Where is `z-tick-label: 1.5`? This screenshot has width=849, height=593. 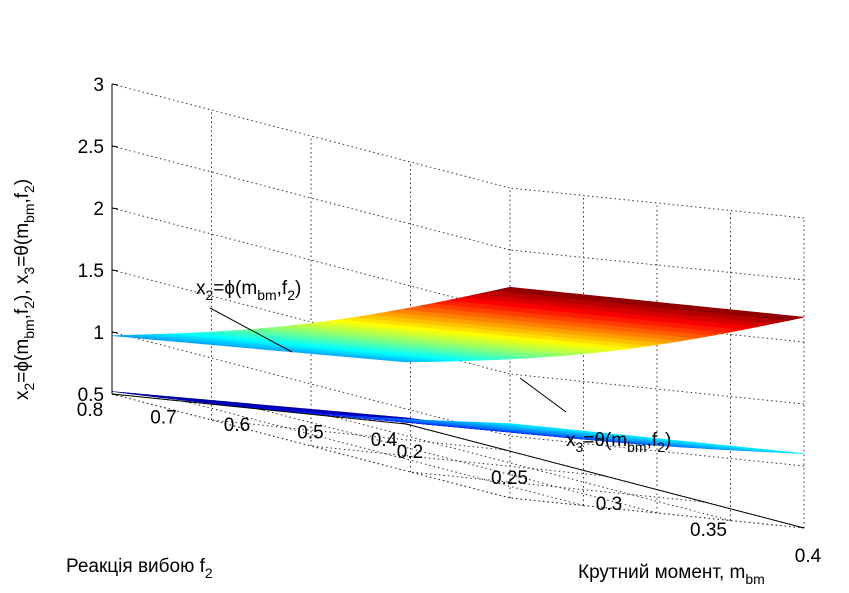 z-tick-label: 1.5 is located at coordinates (91, 271).